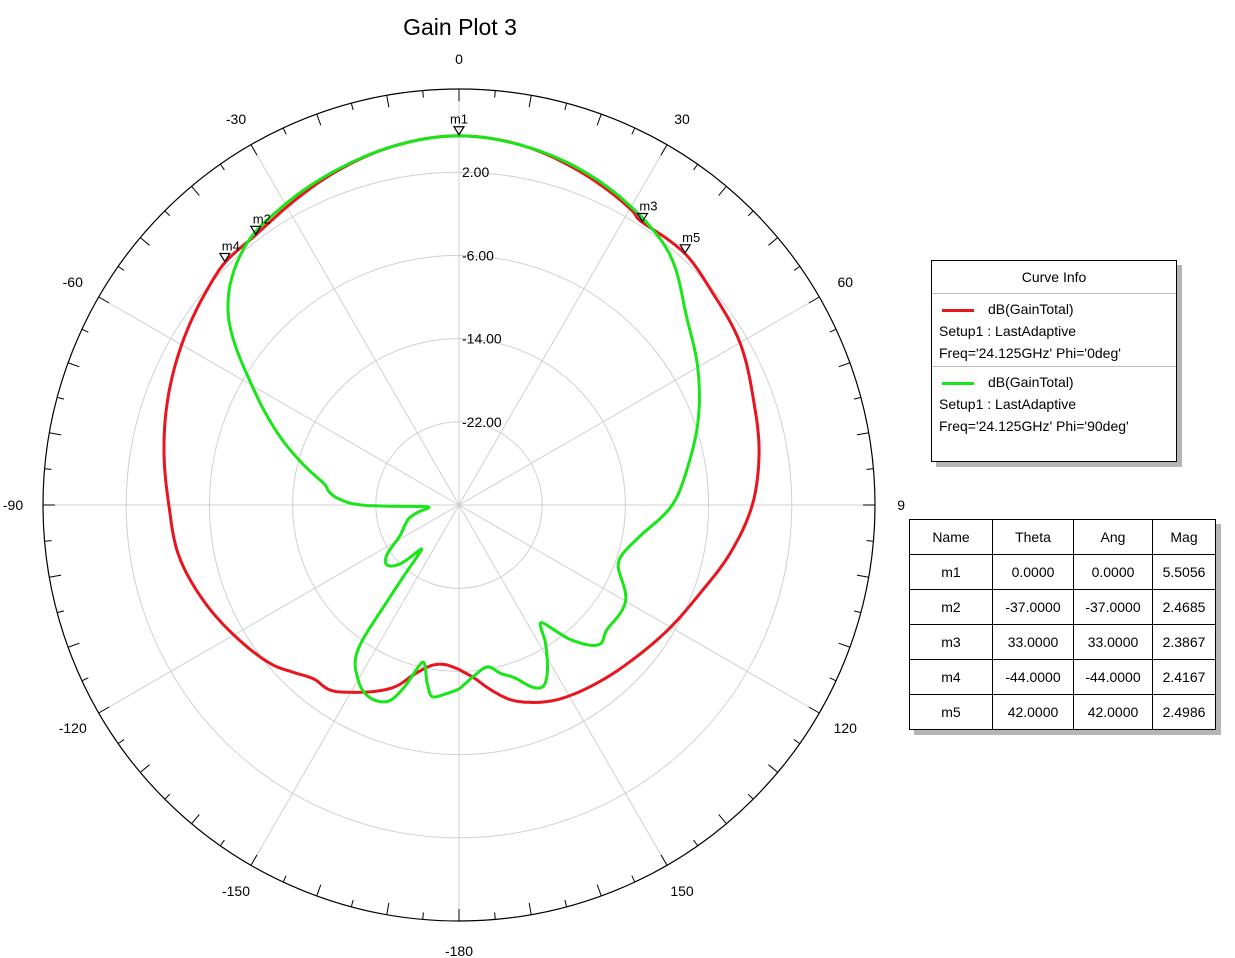 Image resolution: width=1235 pixels, height=958 pixels. I want to click on angle-tick-label: 90, so click(901, 505).